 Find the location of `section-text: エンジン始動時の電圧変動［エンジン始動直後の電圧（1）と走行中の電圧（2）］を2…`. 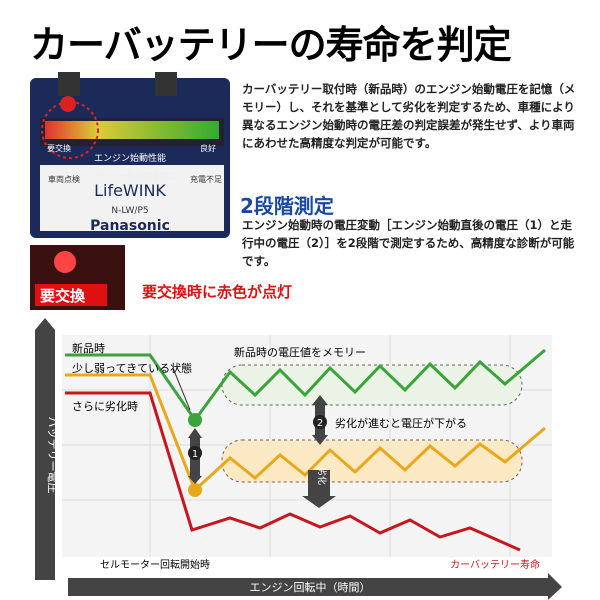

section-text: エンジン始動時の電圧変動［エンジン始動直後の電圧（1）と走行中の電圧（2）］を2… is located at coordinates (408, 243).